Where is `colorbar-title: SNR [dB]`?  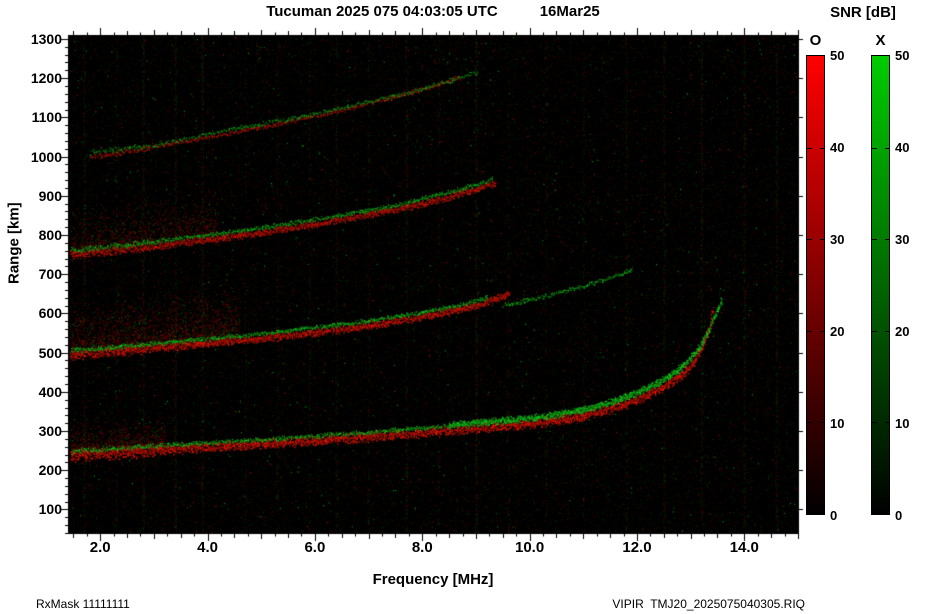
colorbar-title: SNR [dB] is located at coordinates (863, 12).